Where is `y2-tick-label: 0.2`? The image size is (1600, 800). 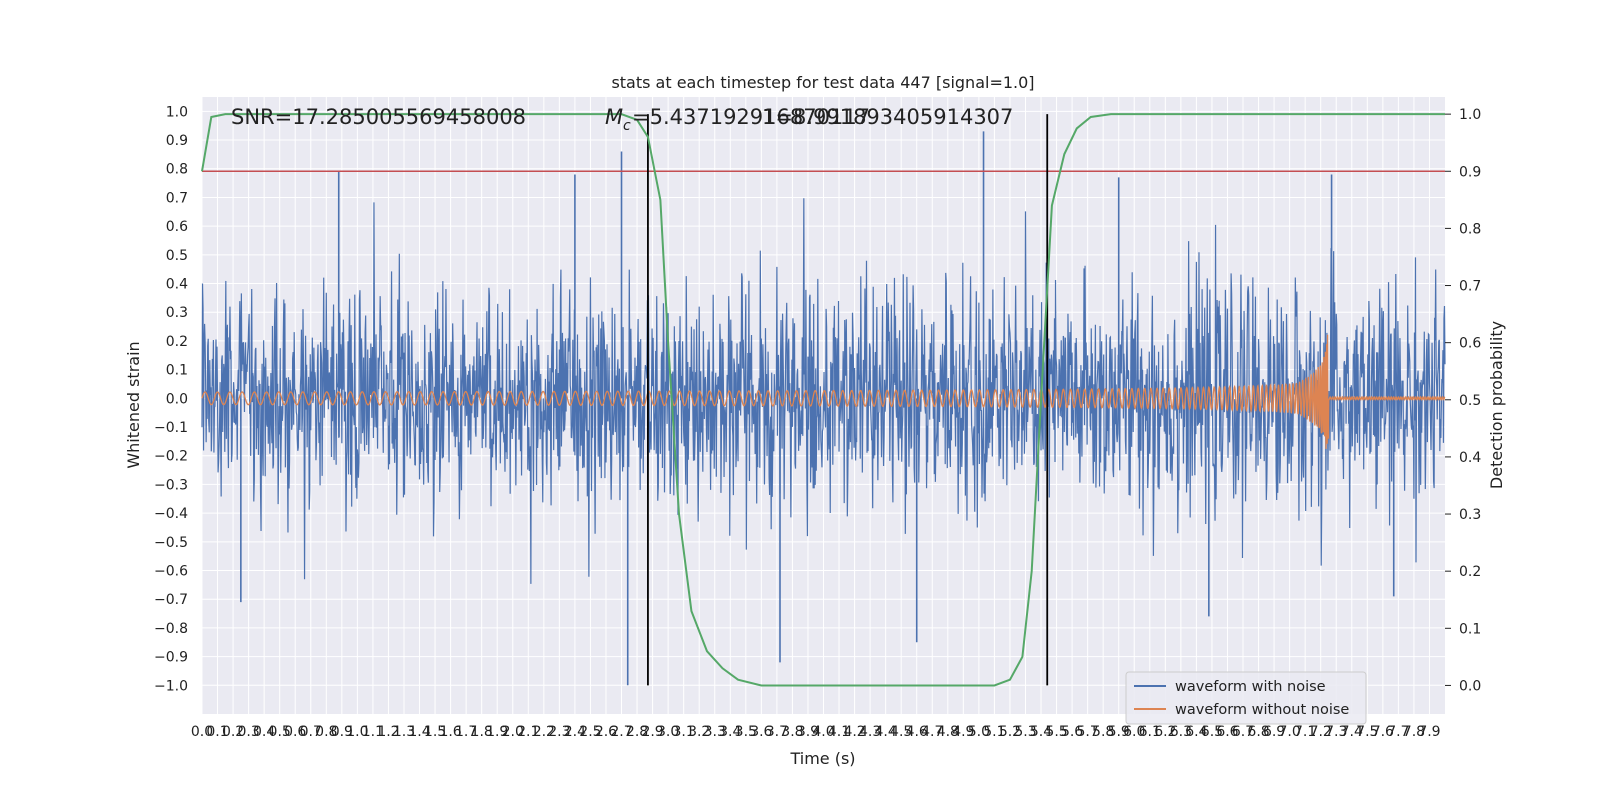
y2-tick-label: 0.2 is located at coordinates (1470, 572).